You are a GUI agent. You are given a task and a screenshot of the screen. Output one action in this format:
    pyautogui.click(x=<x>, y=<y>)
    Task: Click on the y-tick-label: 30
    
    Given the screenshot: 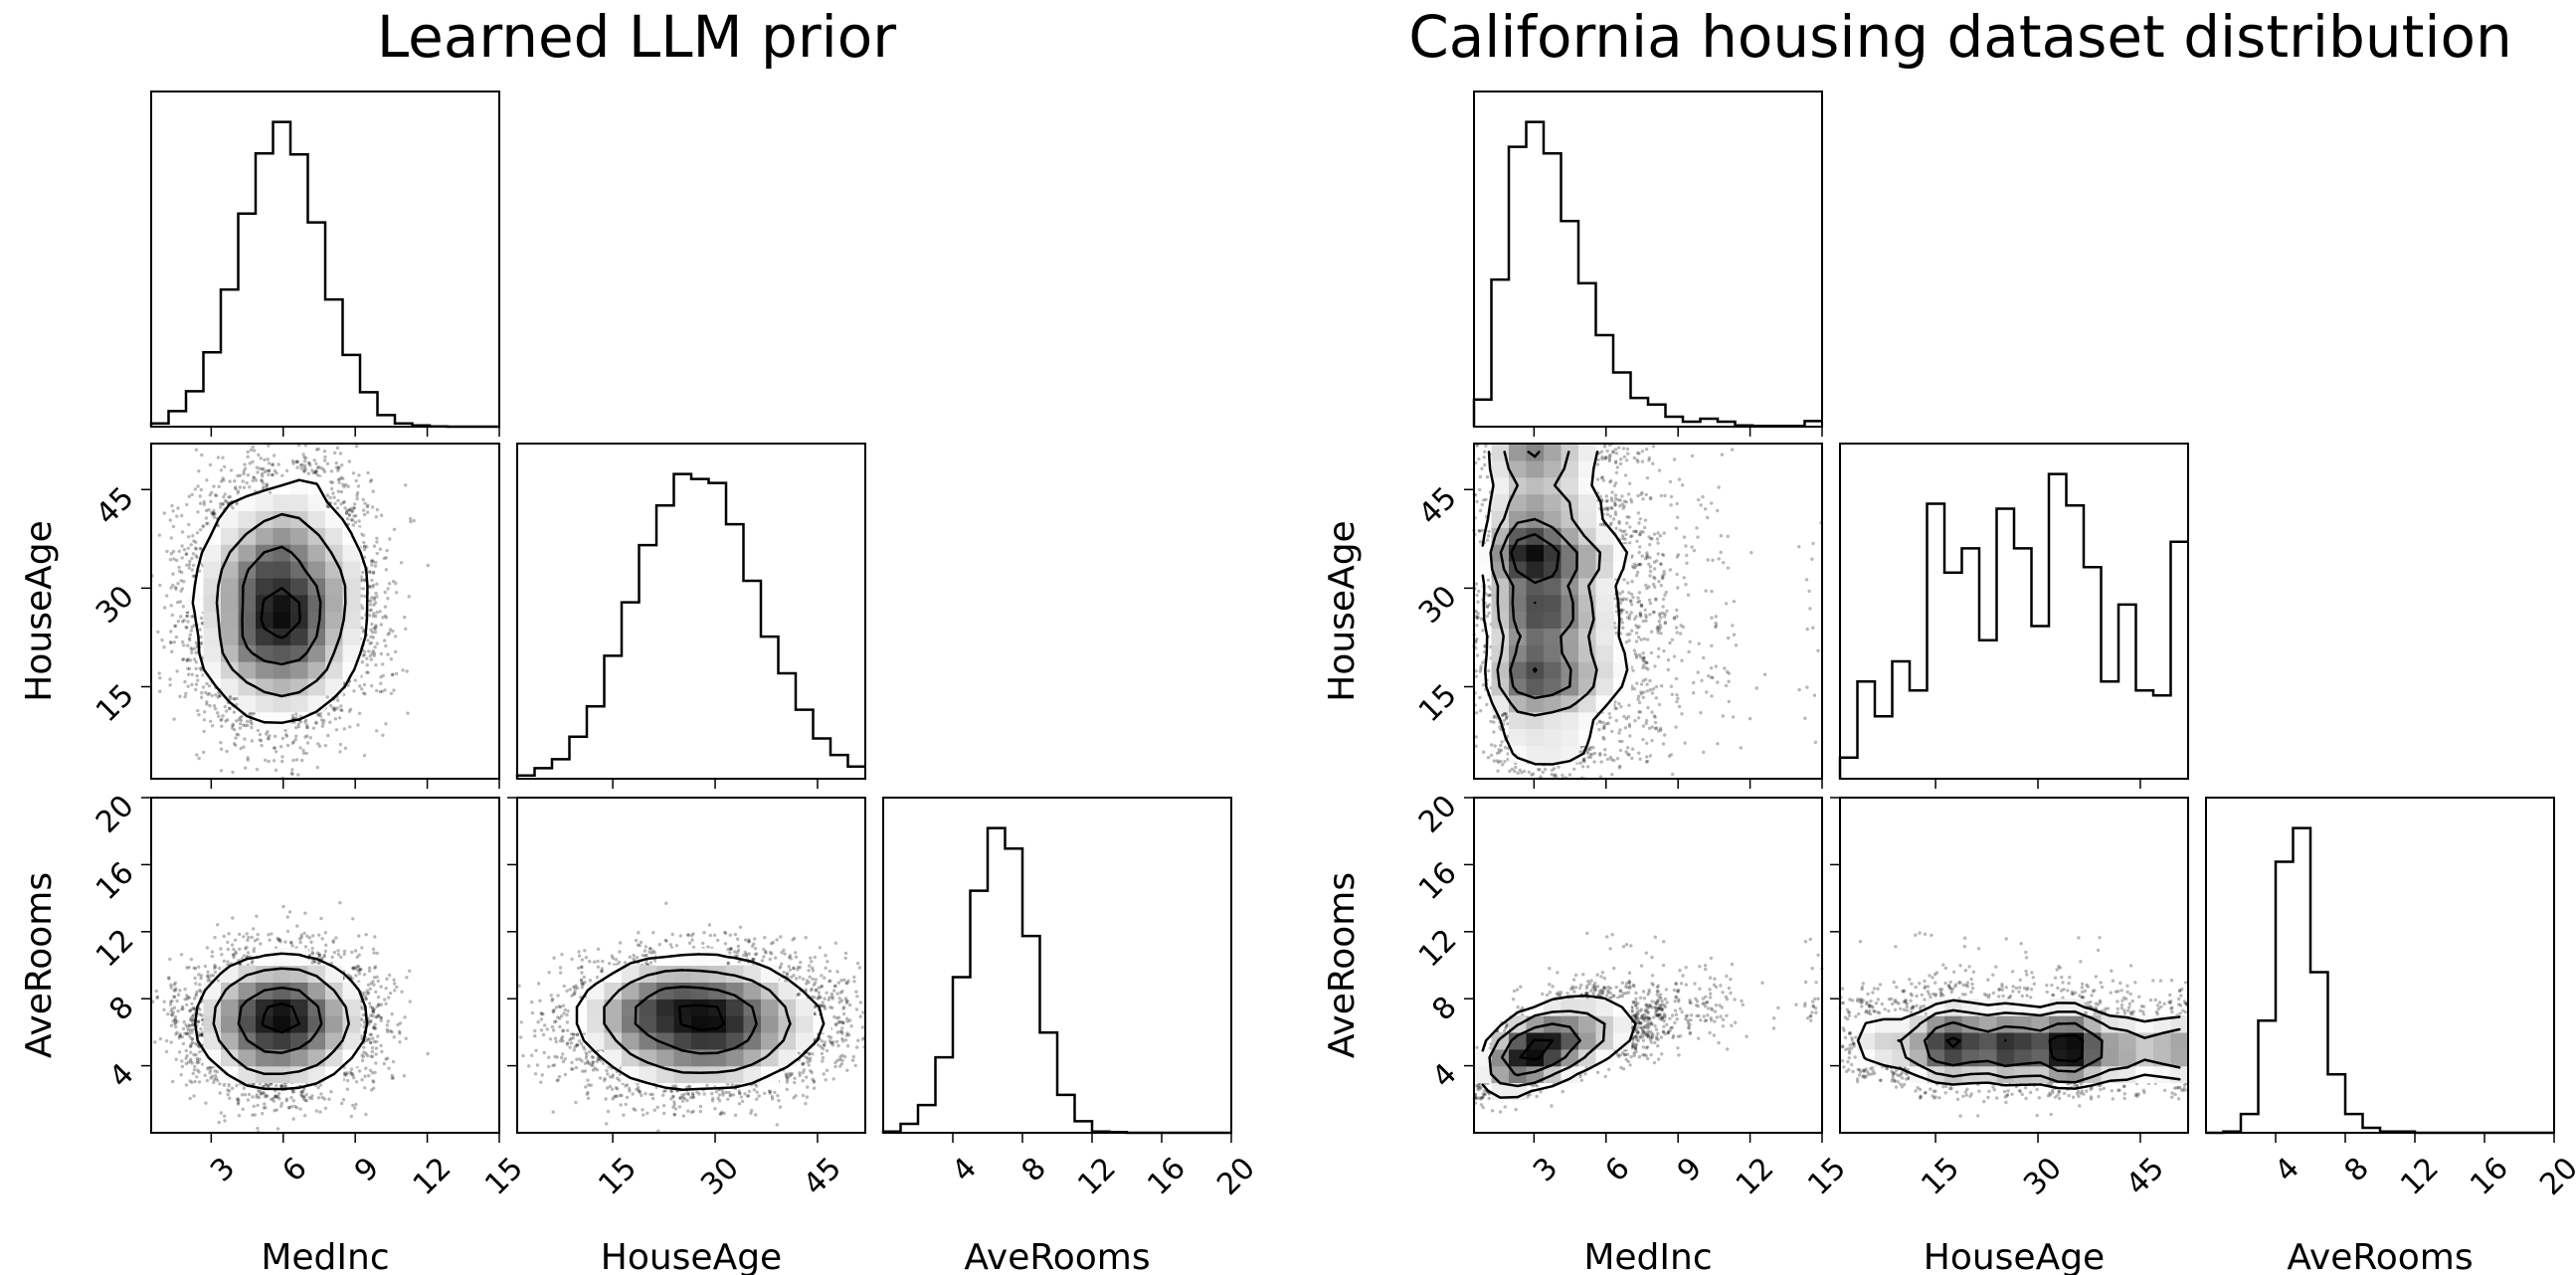 What is the action you would take?
    pyautogui.click(x=115, y=605)
    